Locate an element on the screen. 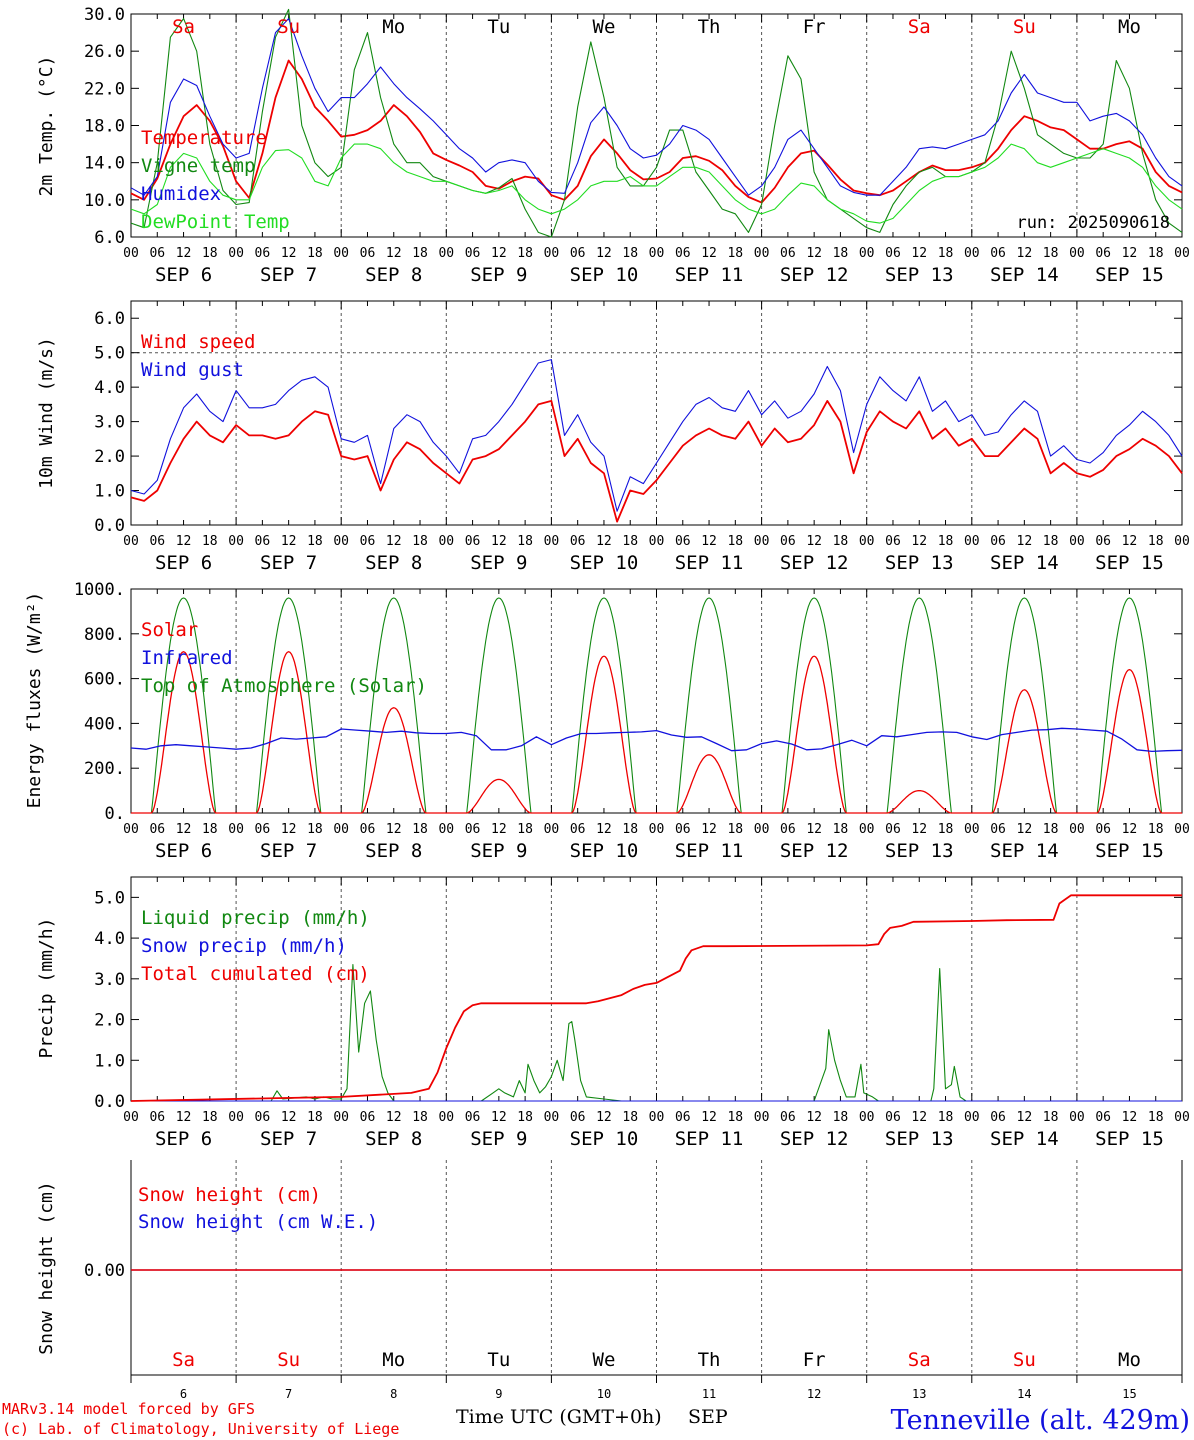 The width and height of the screenshot is (1194, 1440). day-of-week-label: We is located at coordinates (604, 1360).